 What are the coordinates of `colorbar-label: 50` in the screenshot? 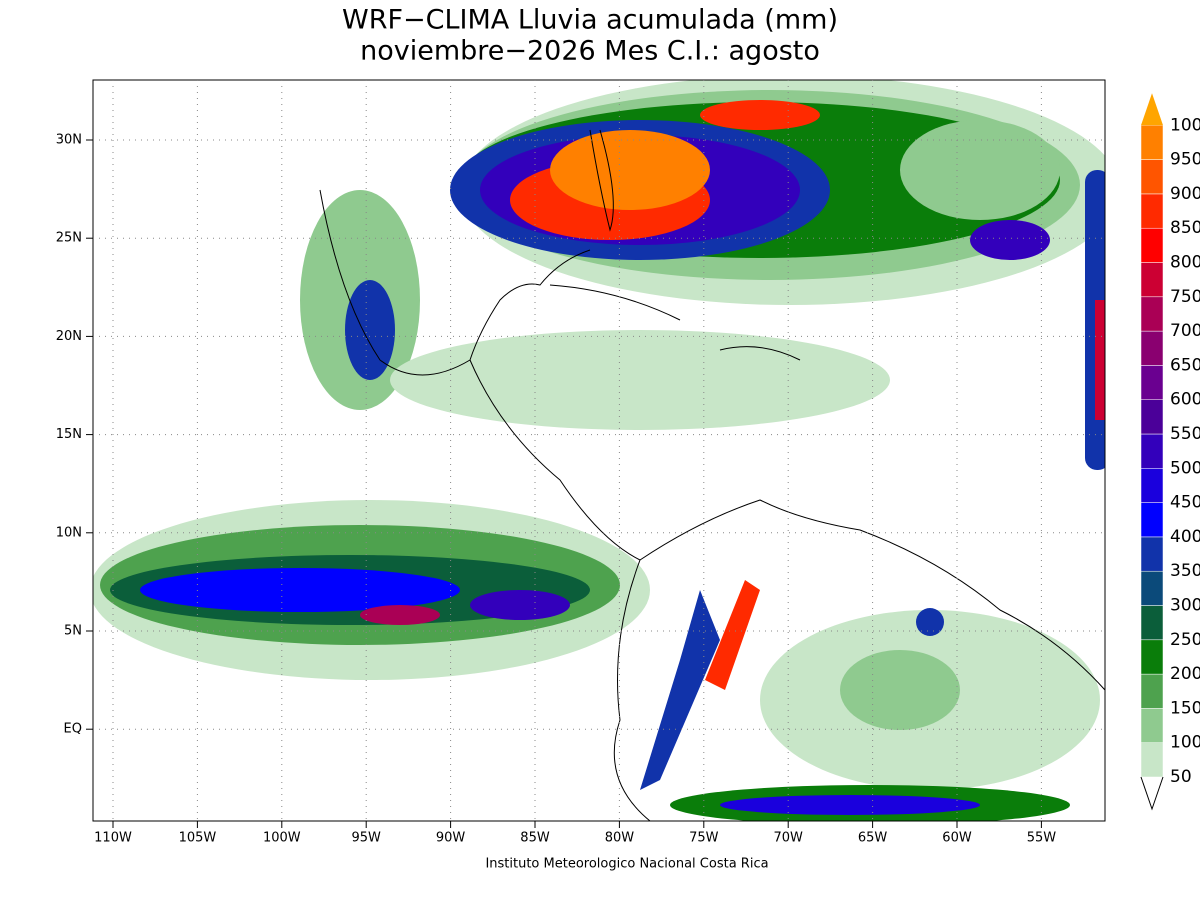 It's located at (1181, 777).